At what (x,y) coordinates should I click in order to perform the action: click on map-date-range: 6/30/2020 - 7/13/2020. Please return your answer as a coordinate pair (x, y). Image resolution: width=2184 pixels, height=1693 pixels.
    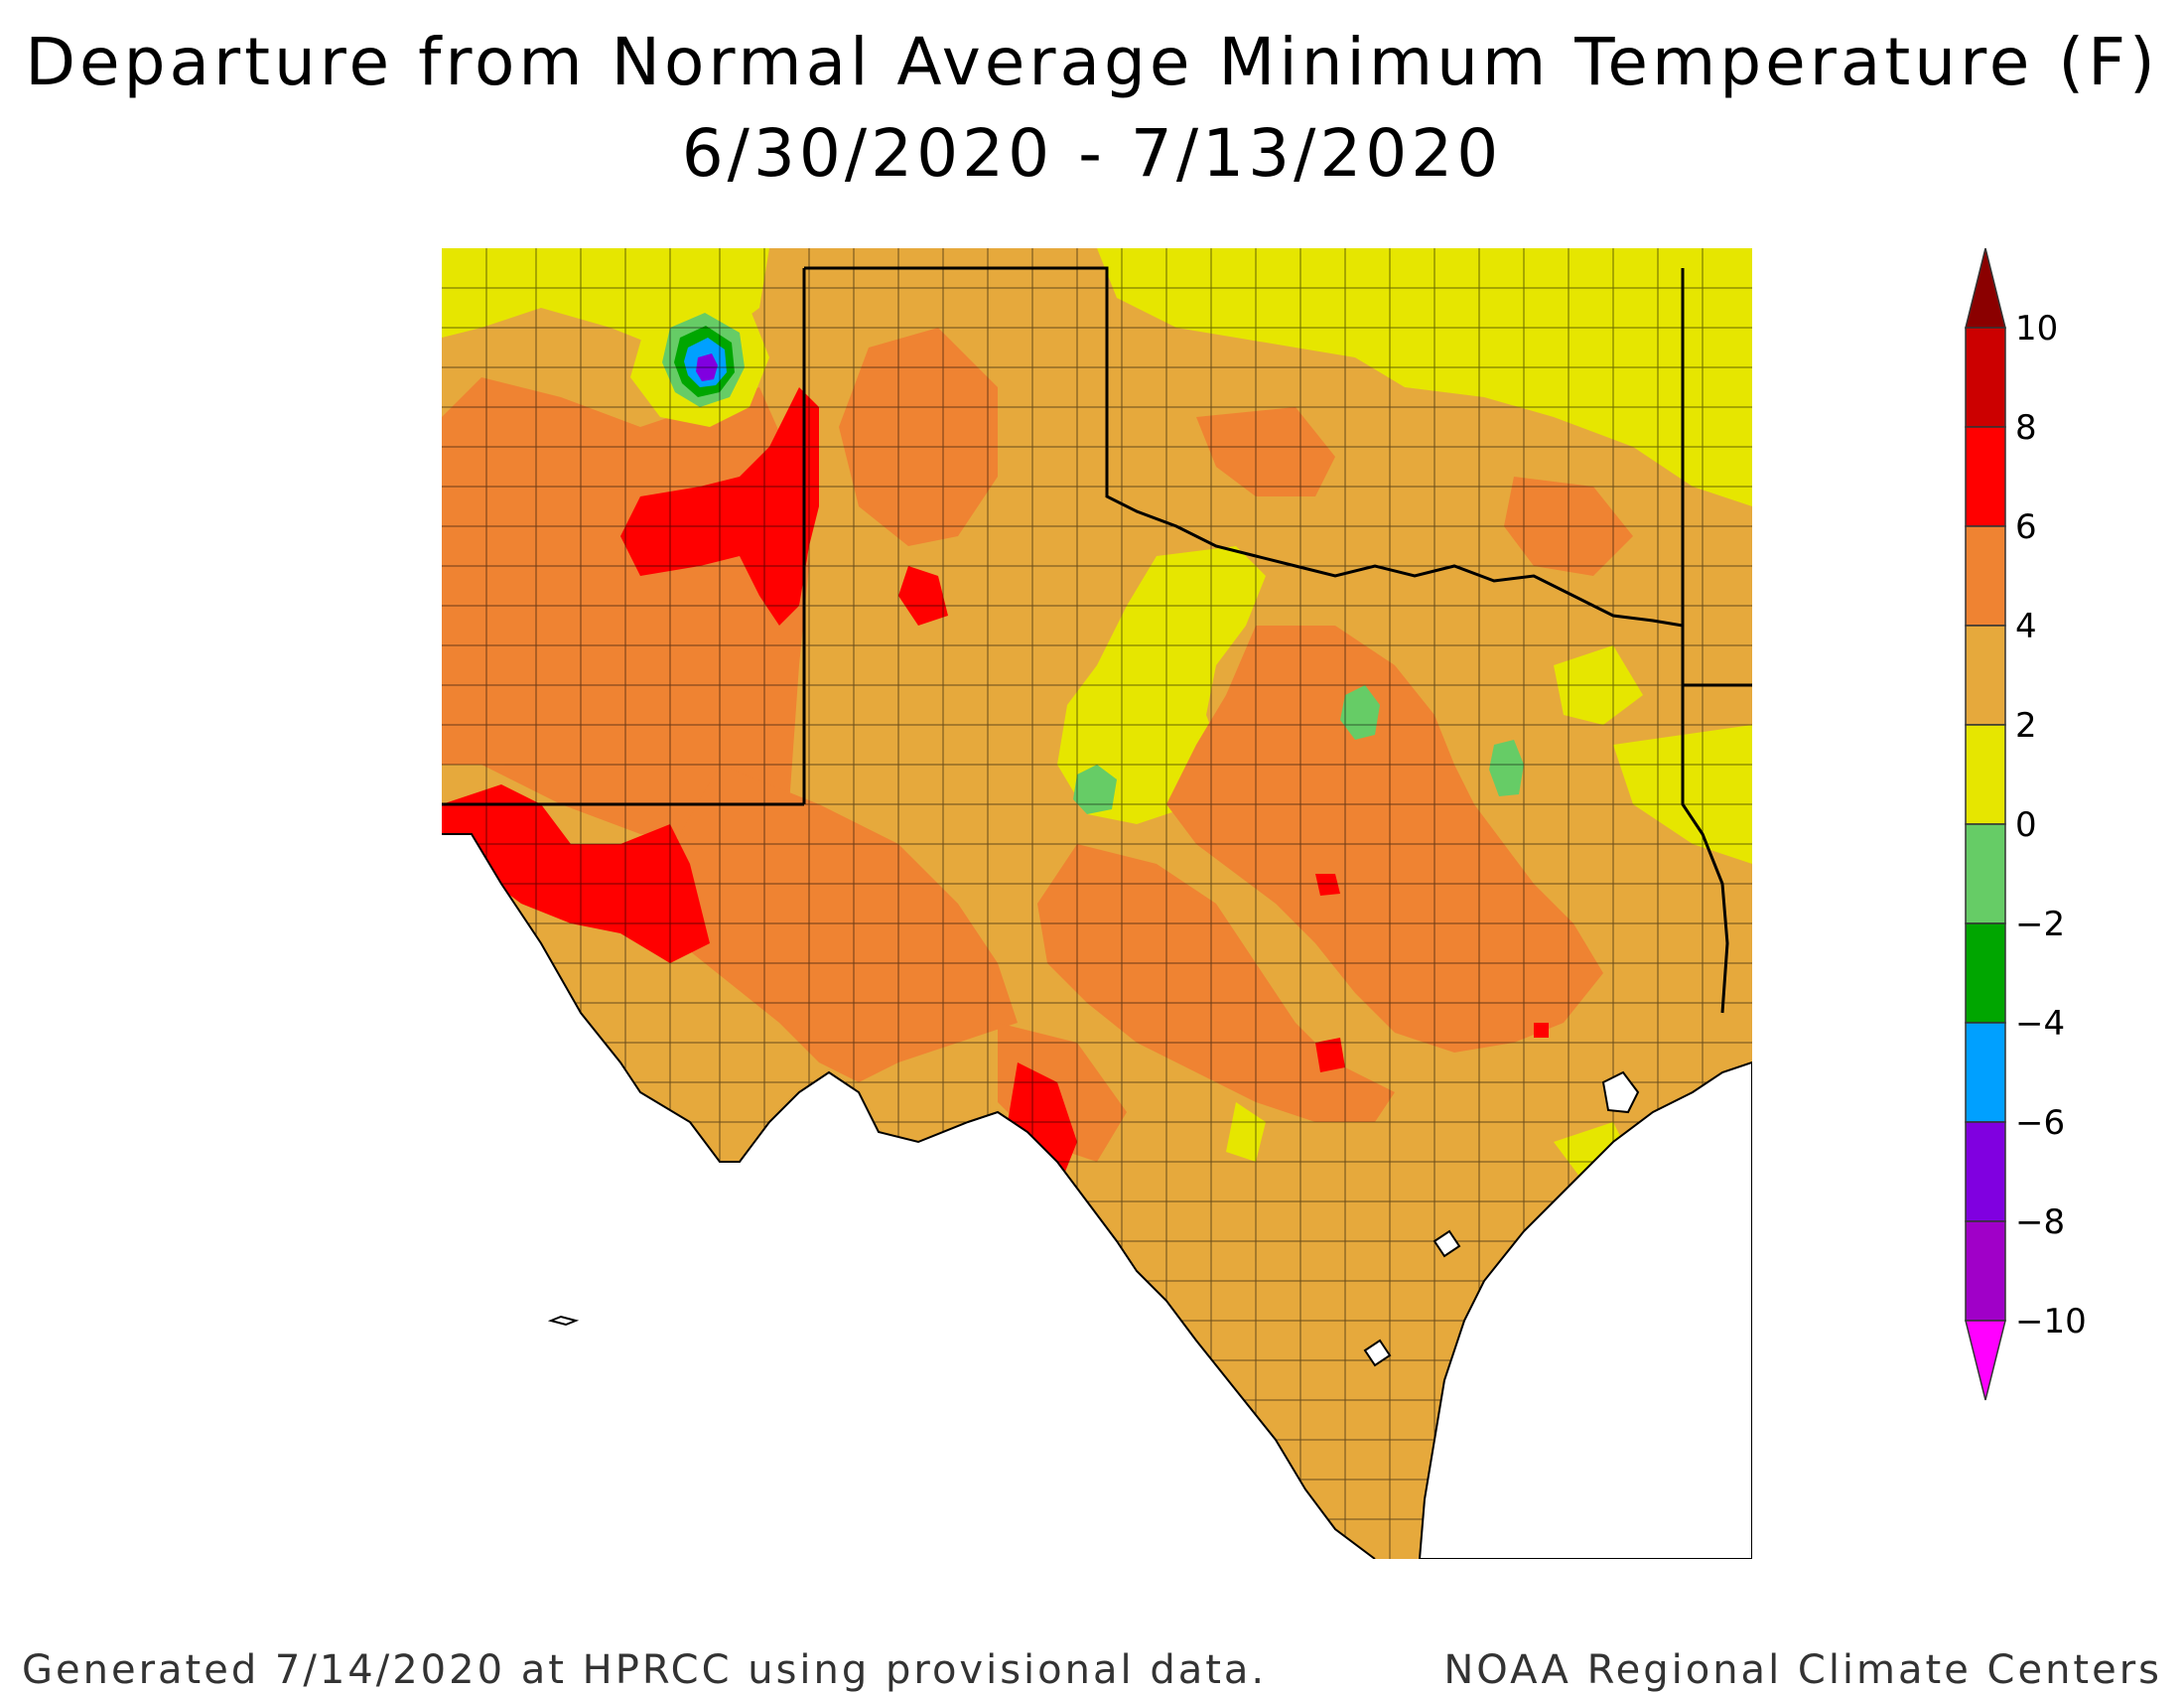
    Looking at the image, I should click on (1092, 153).